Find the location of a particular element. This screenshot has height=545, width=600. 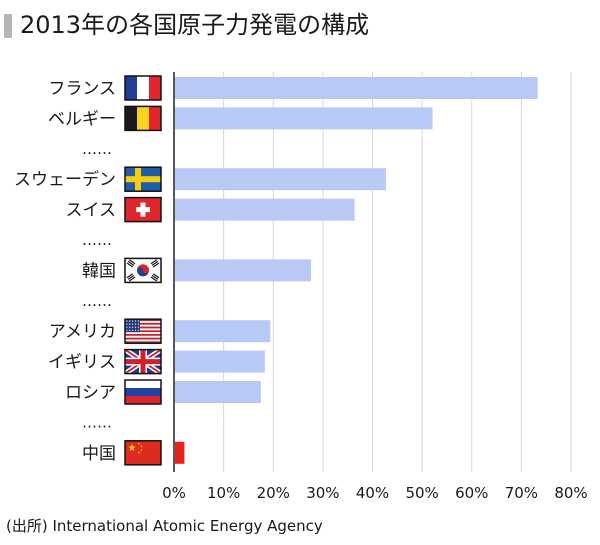

category-label: 韓国 is located at coordinates (99, 271).